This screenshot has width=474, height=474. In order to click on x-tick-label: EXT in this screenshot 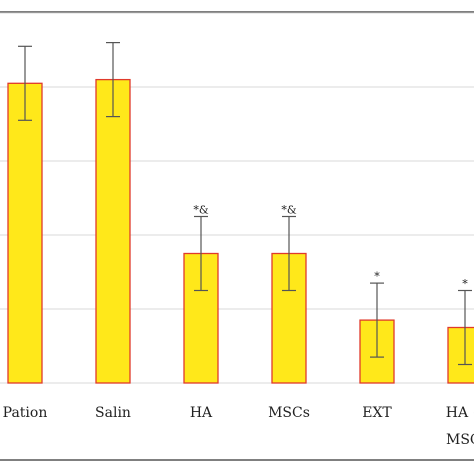, I will do `click(377, 413)`.